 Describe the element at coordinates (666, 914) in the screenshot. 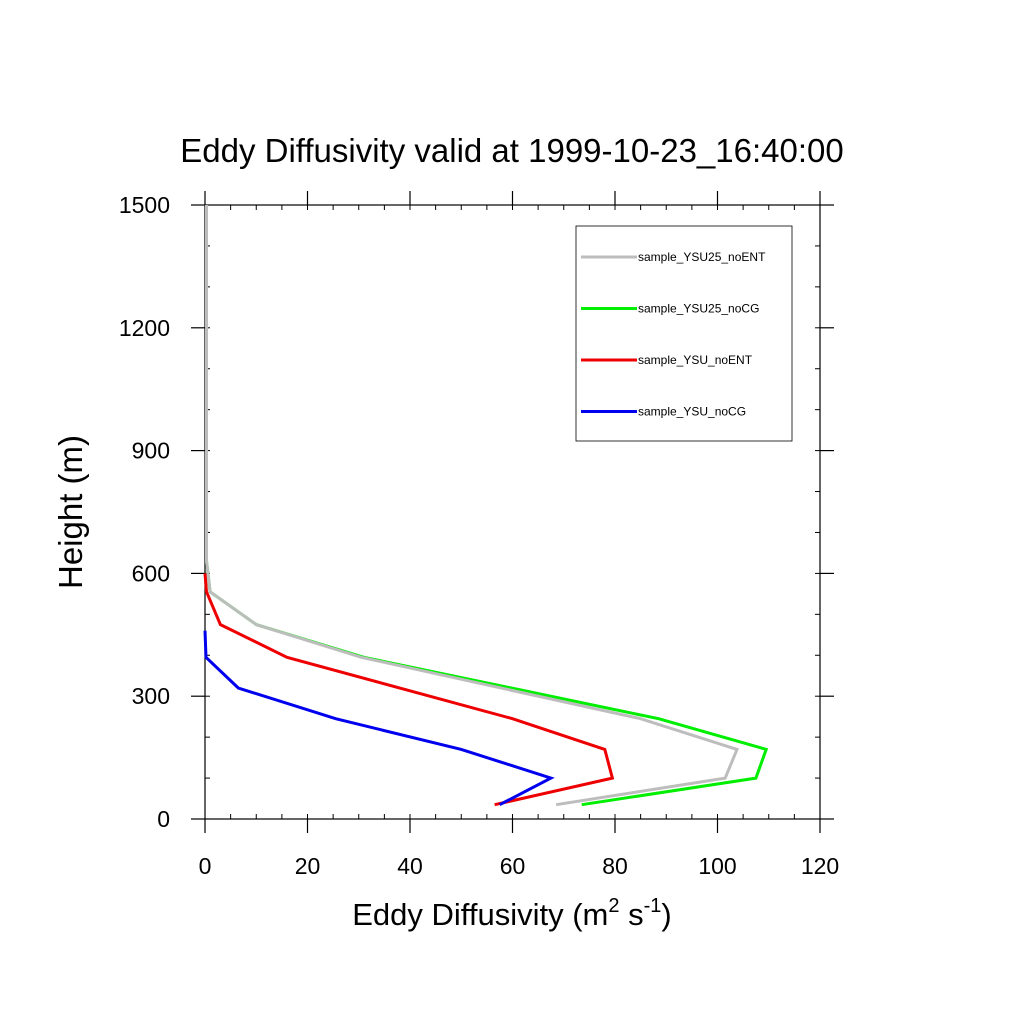

I see `x-axis-label-end: )` at that location.